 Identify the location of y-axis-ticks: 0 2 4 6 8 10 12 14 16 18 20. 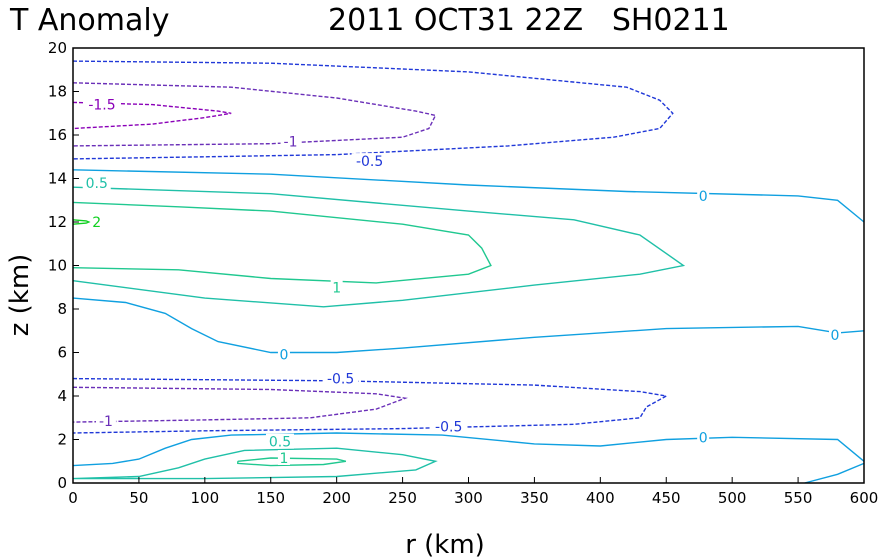
(63, 265).